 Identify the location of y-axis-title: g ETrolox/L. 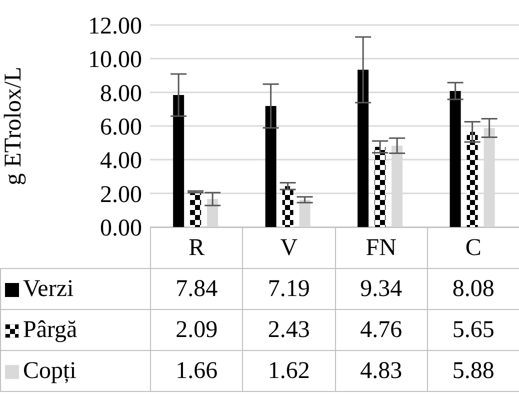
(13, 126).